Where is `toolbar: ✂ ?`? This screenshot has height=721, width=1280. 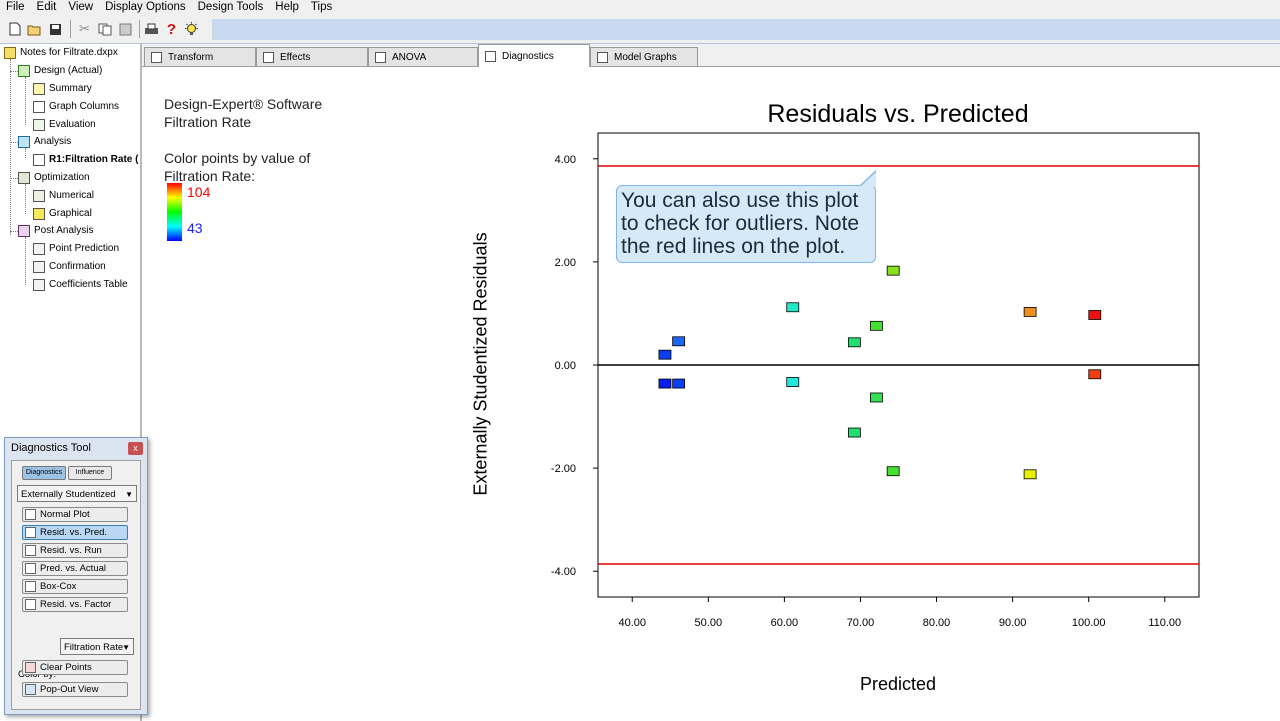 toolbar: ✂ ? is located at coordinates (640, 29).